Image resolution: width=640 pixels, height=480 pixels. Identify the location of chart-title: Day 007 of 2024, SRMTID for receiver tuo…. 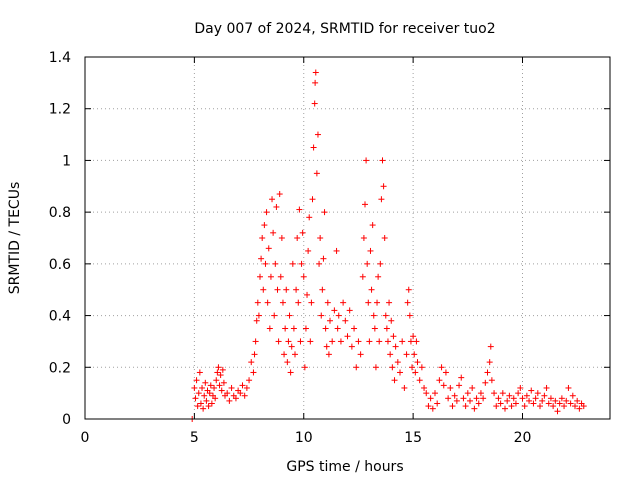
(344, 29).